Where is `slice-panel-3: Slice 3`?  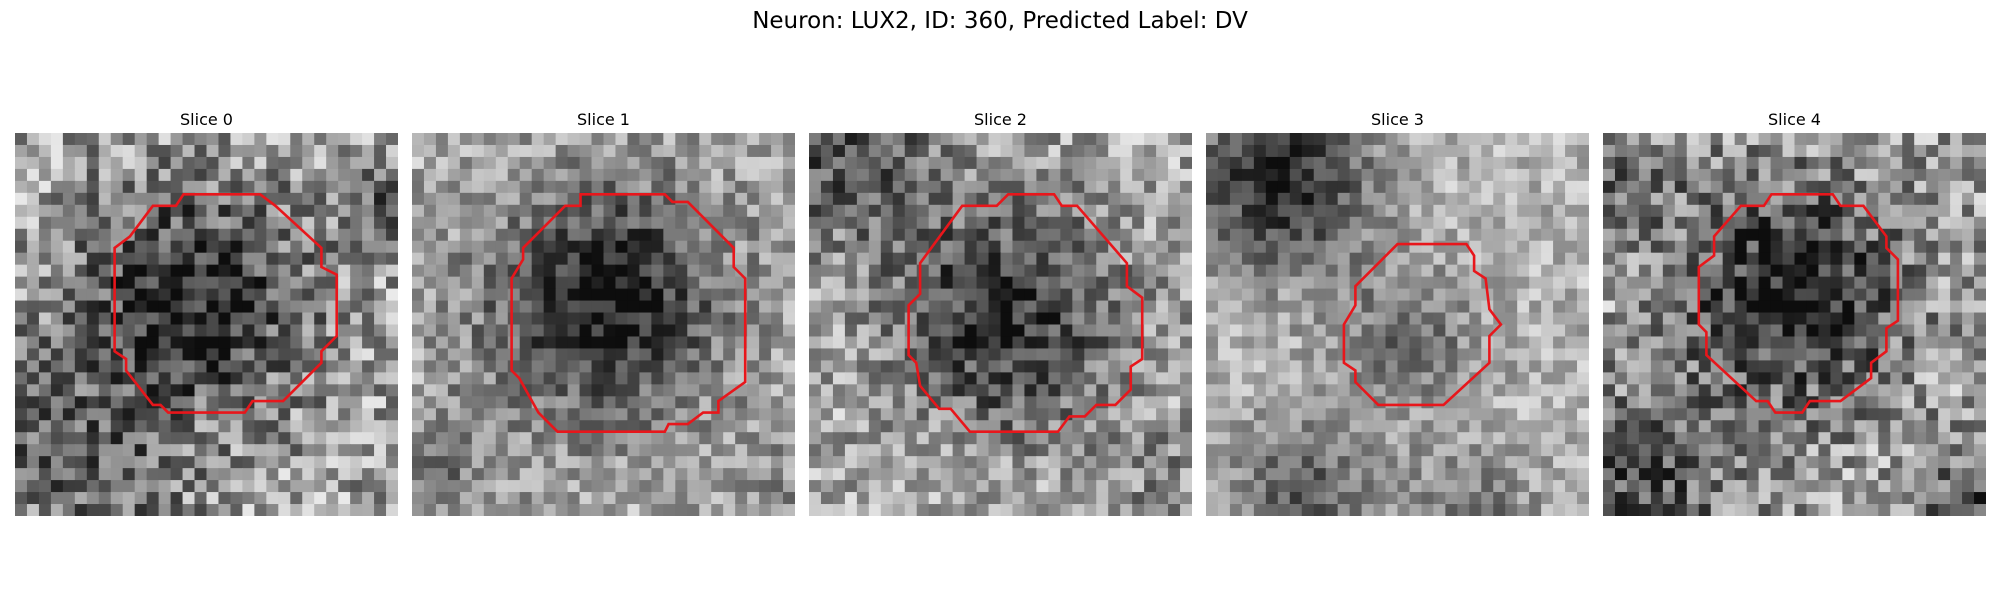 slice-panel-3: Slice 3 is located at coordinates (1397, 312).